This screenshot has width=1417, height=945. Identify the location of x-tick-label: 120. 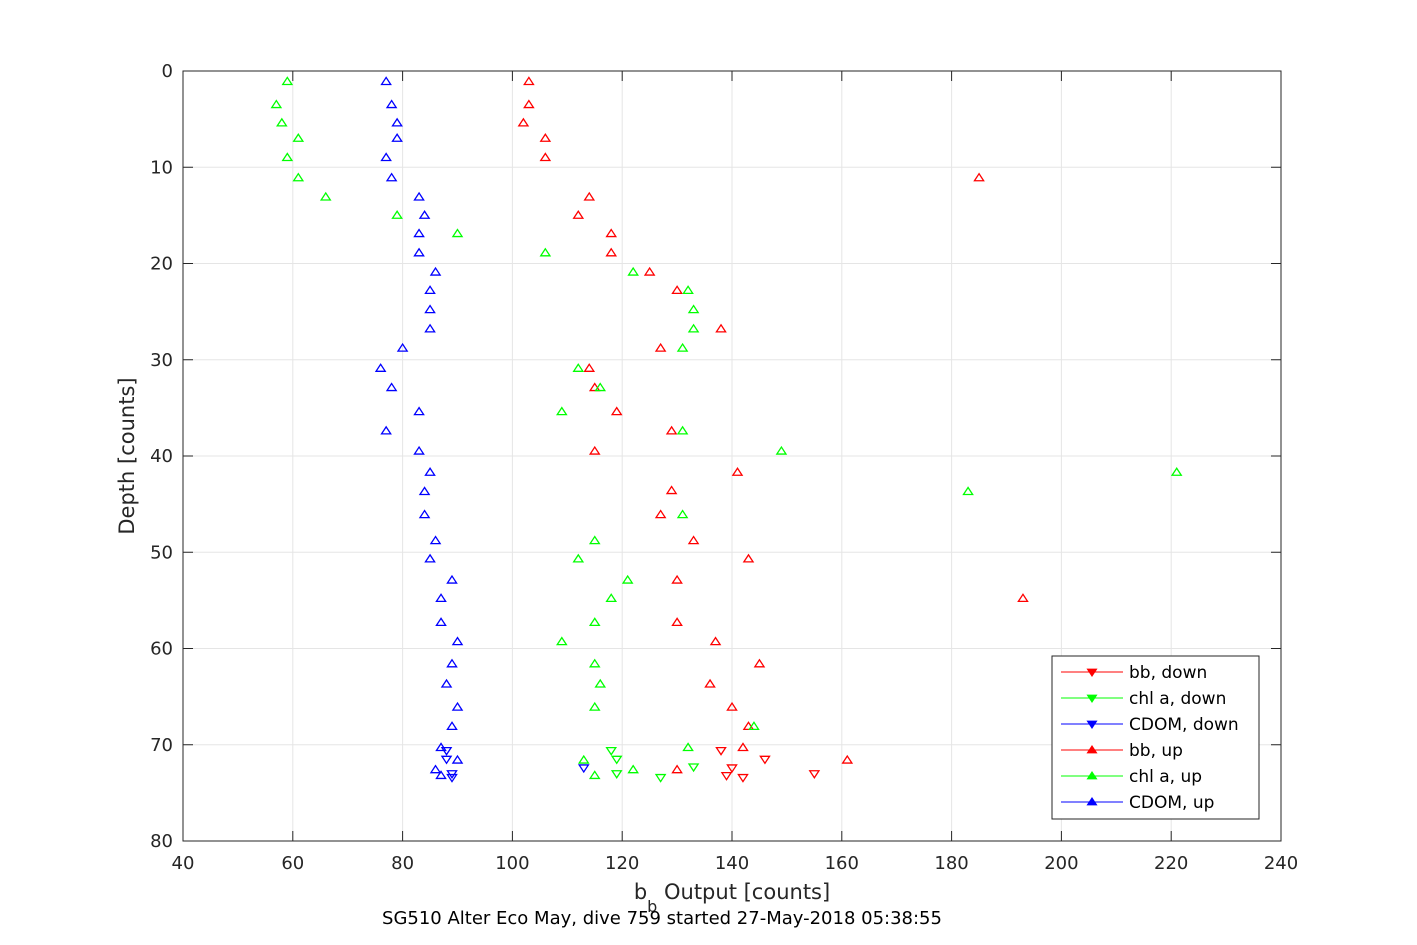
(622, 863).